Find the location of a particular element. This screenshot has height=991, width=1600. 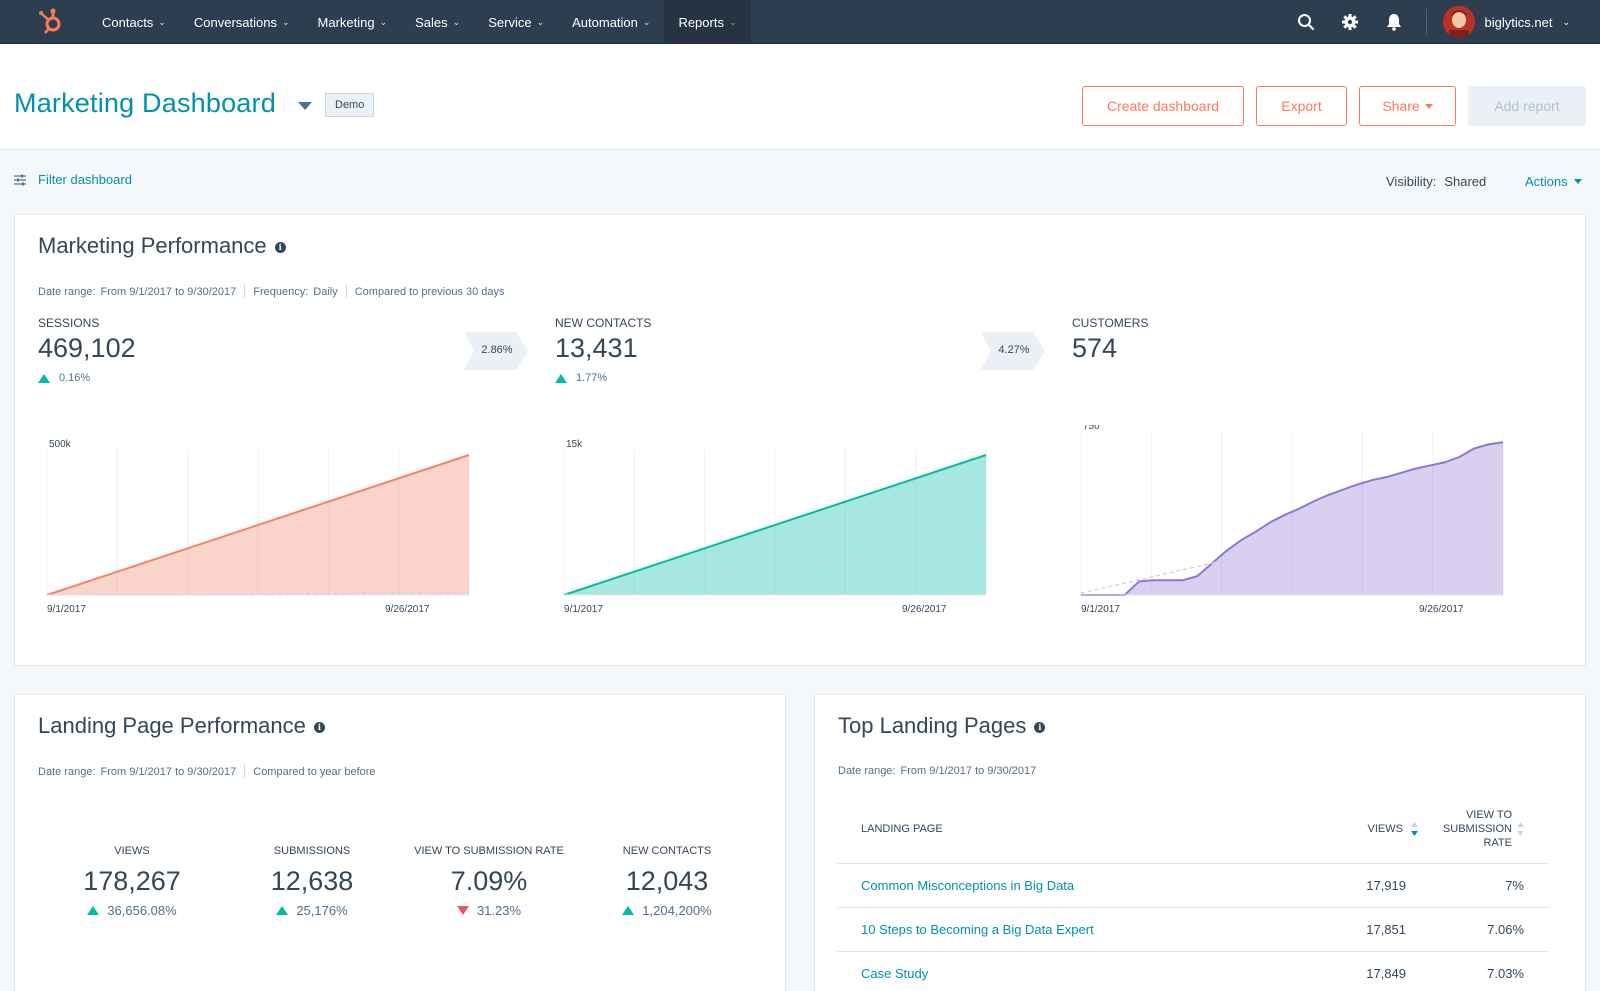

down-arrow-icon is located at coordinates (462, 910).